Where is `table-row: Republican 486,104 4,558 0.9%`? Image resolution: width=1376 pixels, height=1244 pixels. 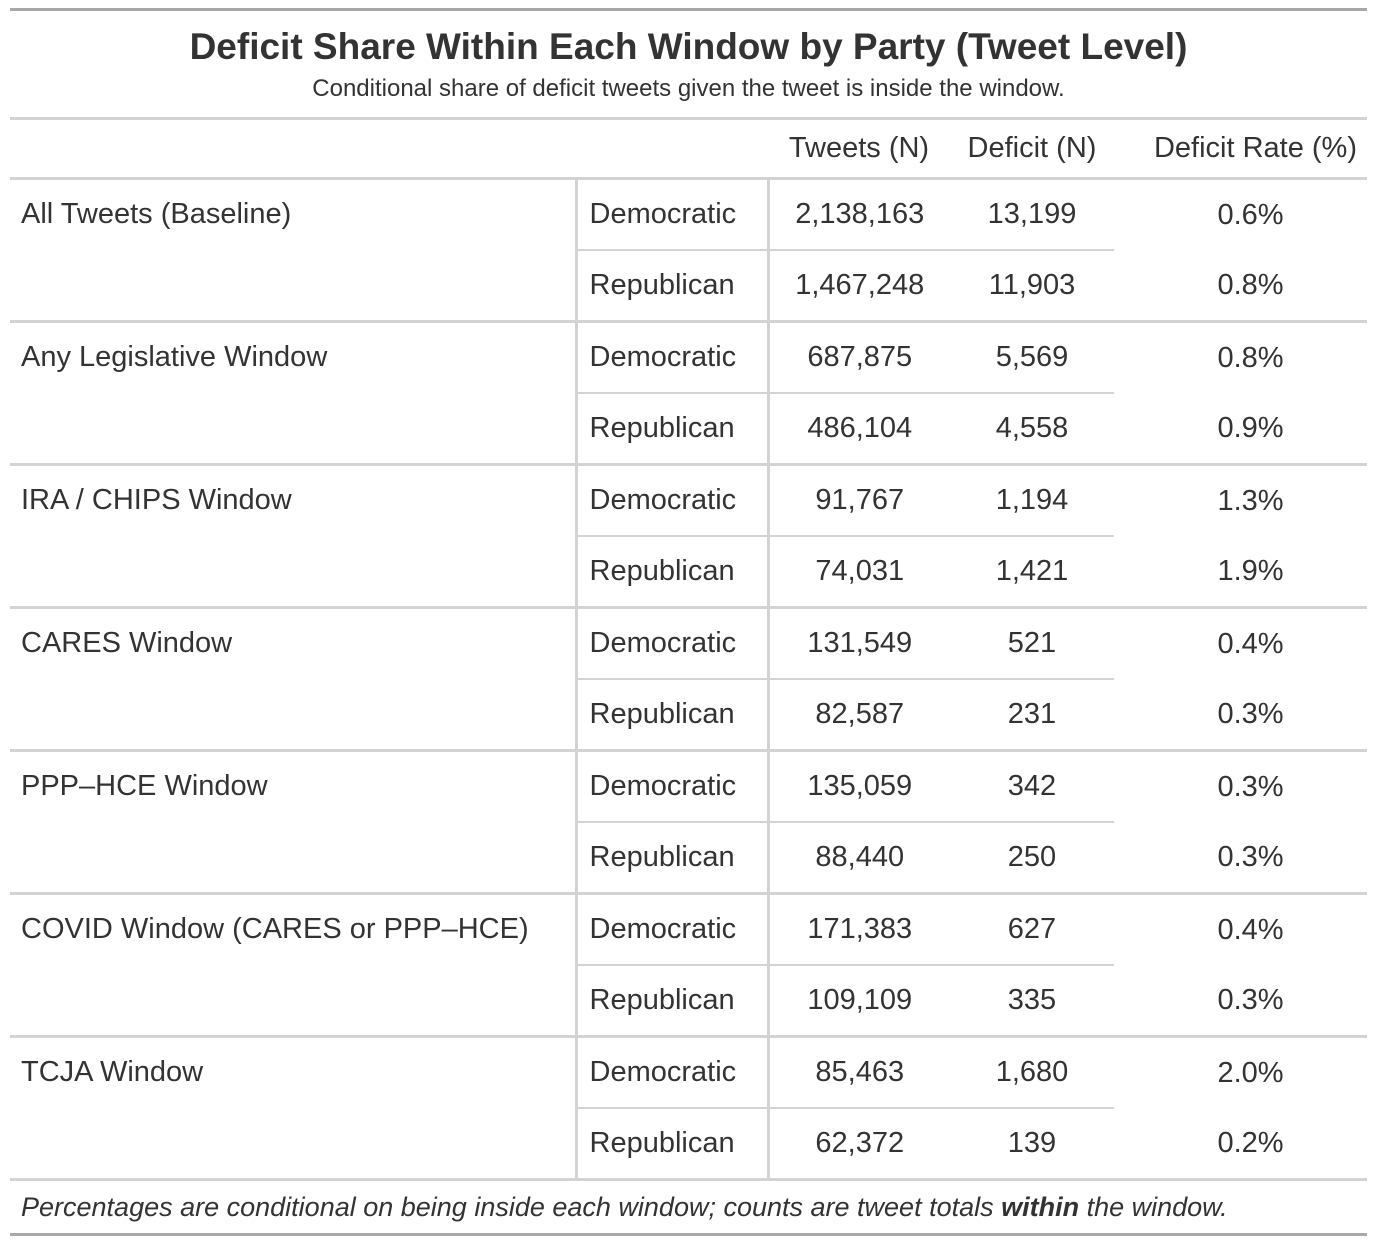
table-row: Republican 486,104 4,558 0.9% is located at coordinates (688, 428).